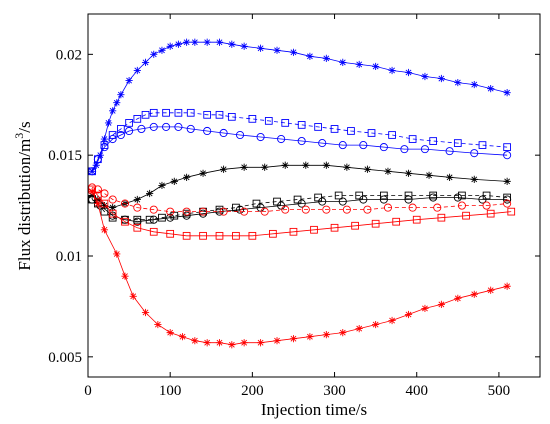 The image size is (550, 424). Describe the element at coordinates (170, 391) in the screenshot. I see `x-tick-label: 100` at that location.